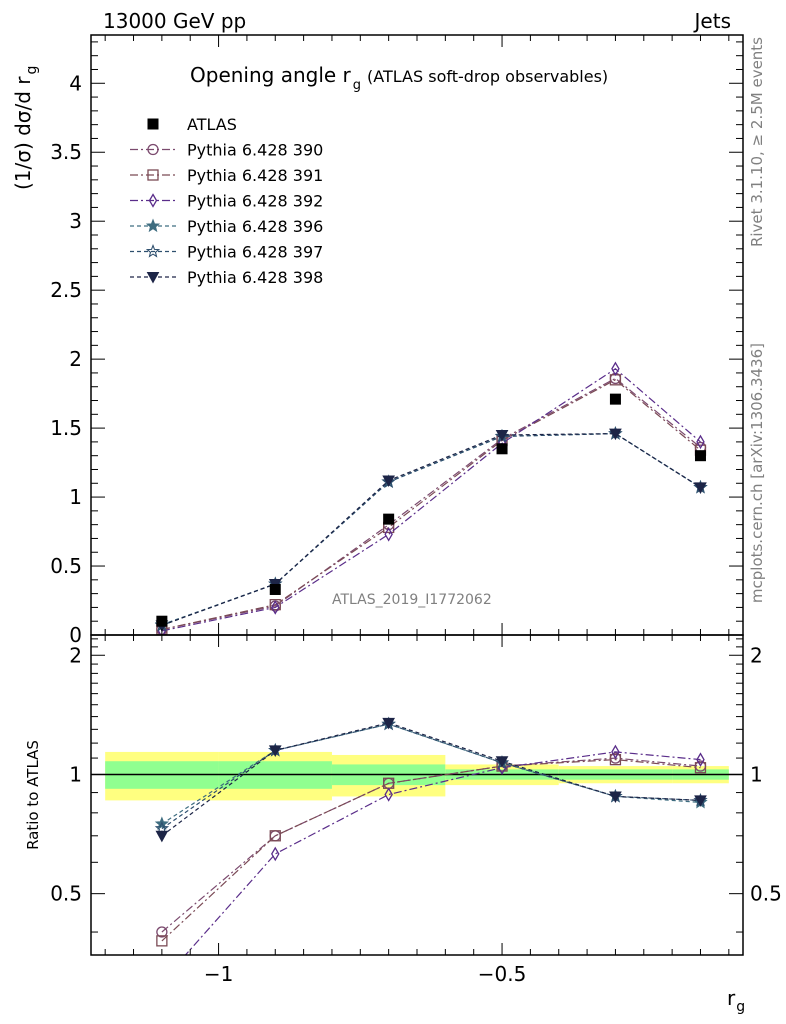  I want to click on energy-label: 13000 GeV pp, so click(174, 21).